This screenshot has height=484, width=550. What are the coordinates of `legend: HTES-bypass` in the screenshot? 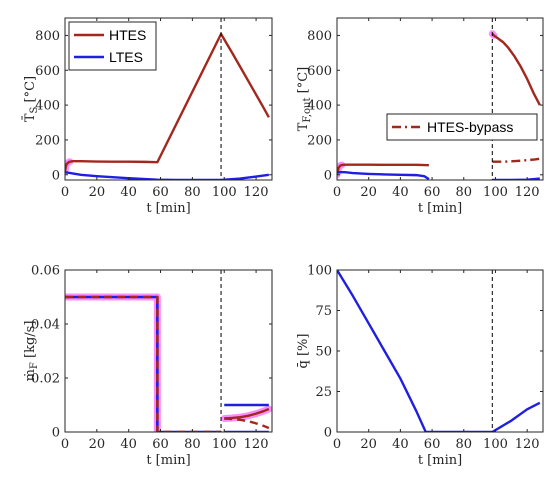 It's located at (462, 127).